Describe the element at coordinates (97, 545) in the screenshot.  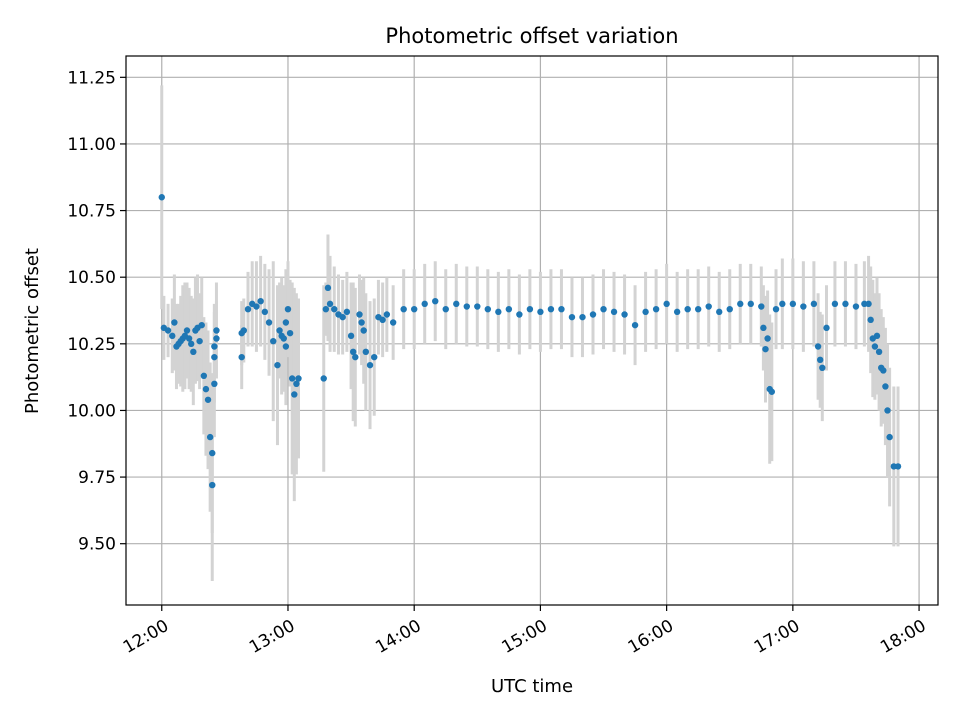
I see `y-tick-label: 9.50` at that location.